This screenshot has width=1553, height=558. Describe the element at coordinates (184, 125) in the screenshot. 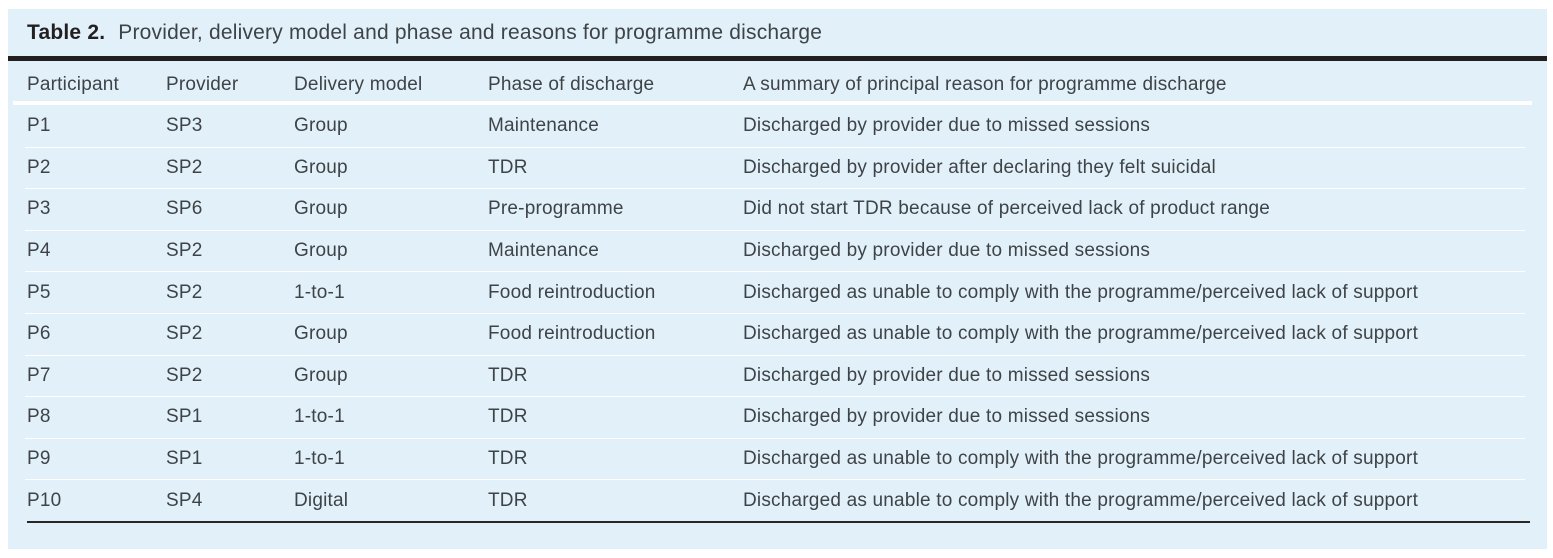

I see `cell-provider: SP3` at that location.